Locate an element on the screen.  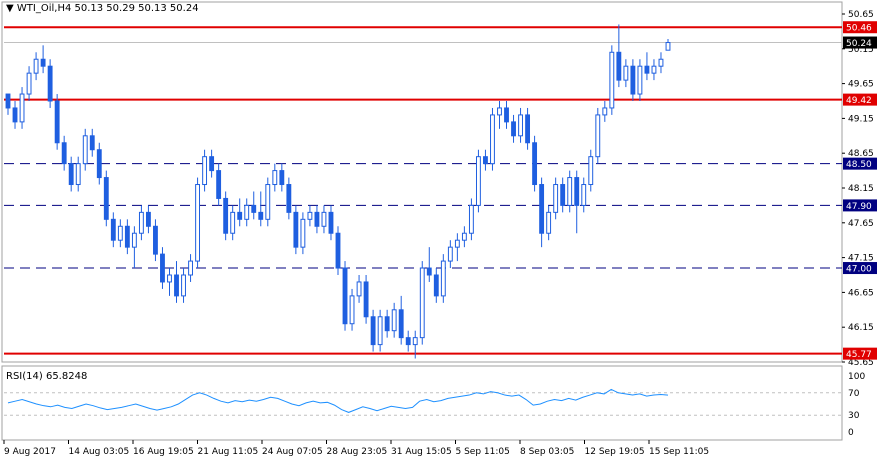
menu-triangle-icon: ▼ is located at coordinates (10, 8).